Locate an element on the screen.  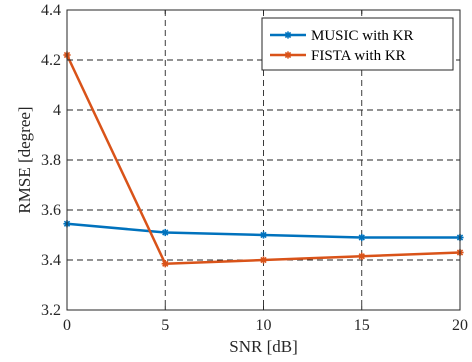
legend-label-music: MUSIC with KR is located at coordinates (362, 36).